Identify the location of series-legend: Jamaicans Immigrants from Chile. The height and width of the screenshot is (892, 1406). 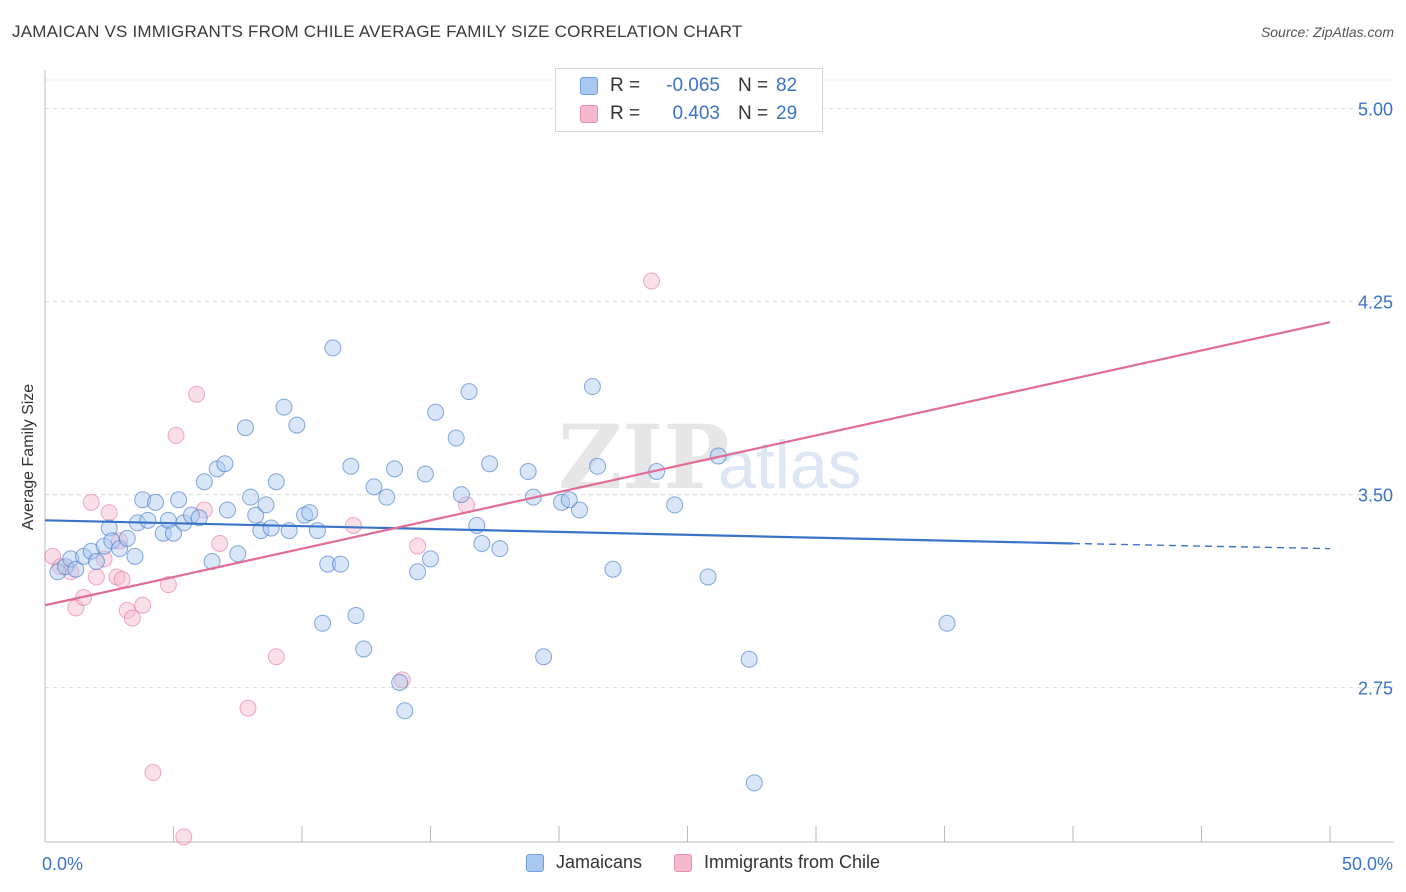
(703, 862).